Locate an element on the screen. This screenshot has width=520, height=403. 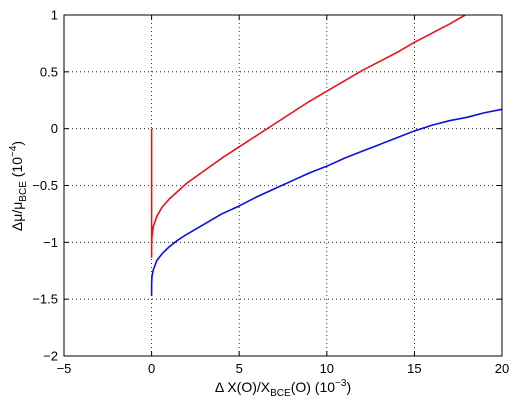
x-tick-label: 0 is located at coordinates (151, 368).